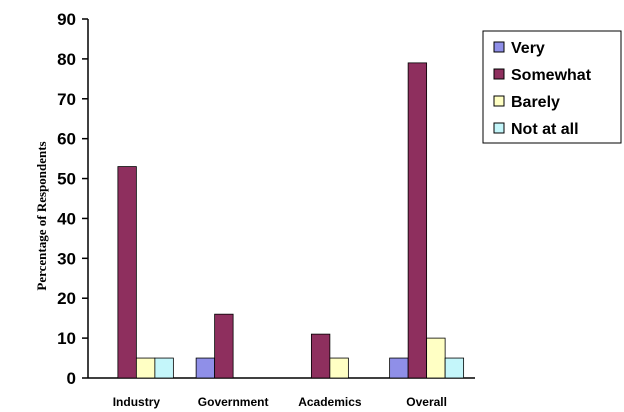  What do you see at coordinates (551, 75) in the screenshot?
I see `legend-label: Somewhat` at bounding box center [551, 75].